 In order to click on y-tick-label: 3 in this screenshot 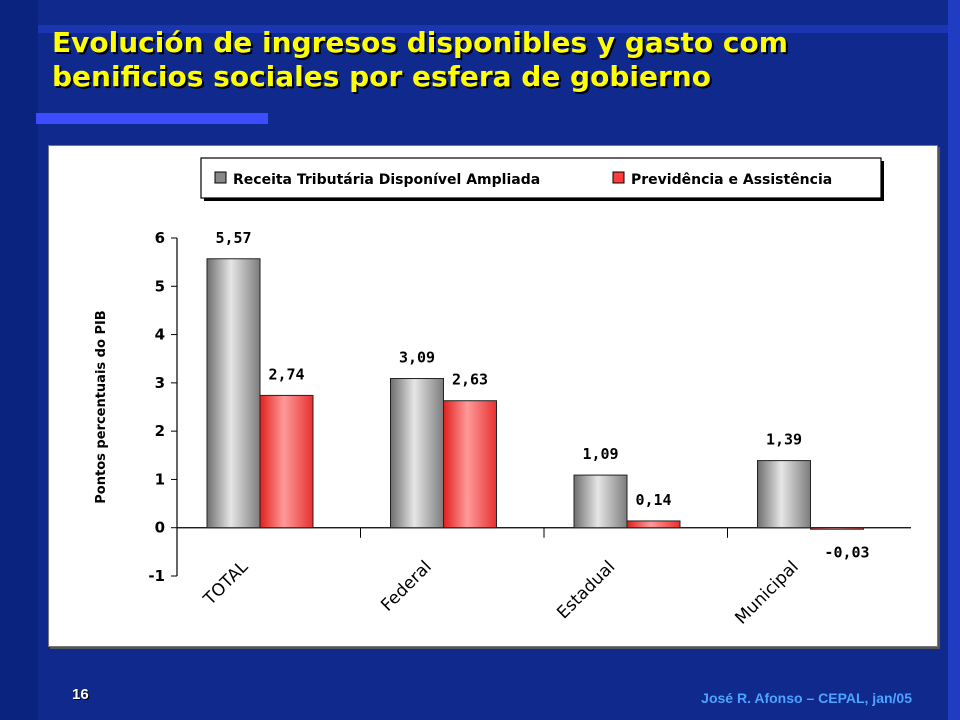, I will do `click(160, 383)`.